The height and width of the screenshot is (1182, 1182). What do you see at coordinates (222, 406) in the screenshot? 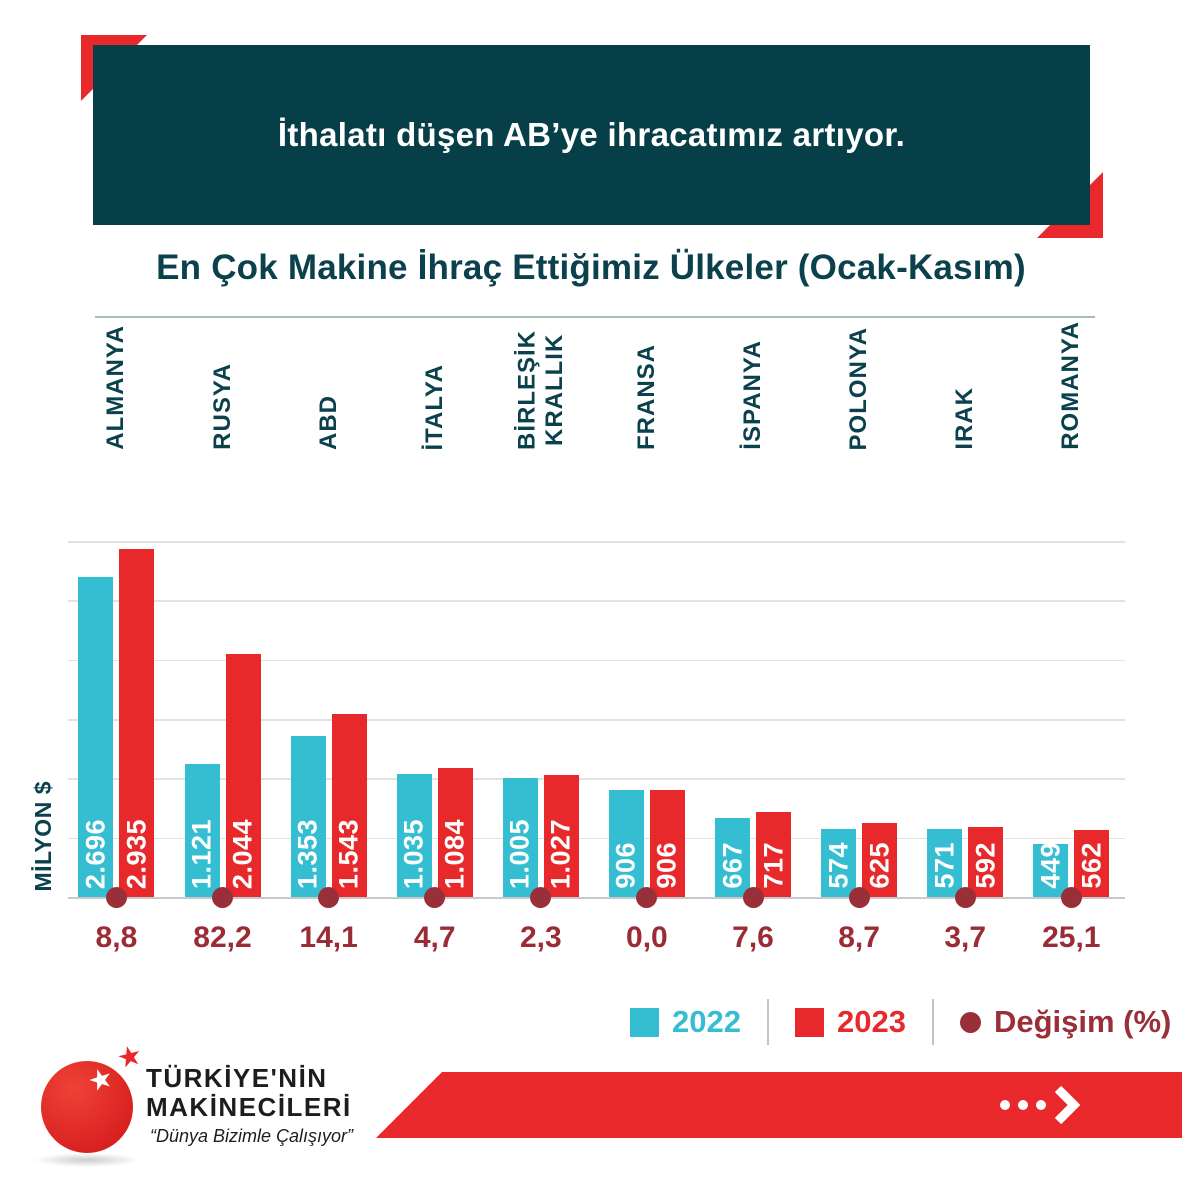
I see `country-label-text: RUSYA` at bounding box center [222, 406].